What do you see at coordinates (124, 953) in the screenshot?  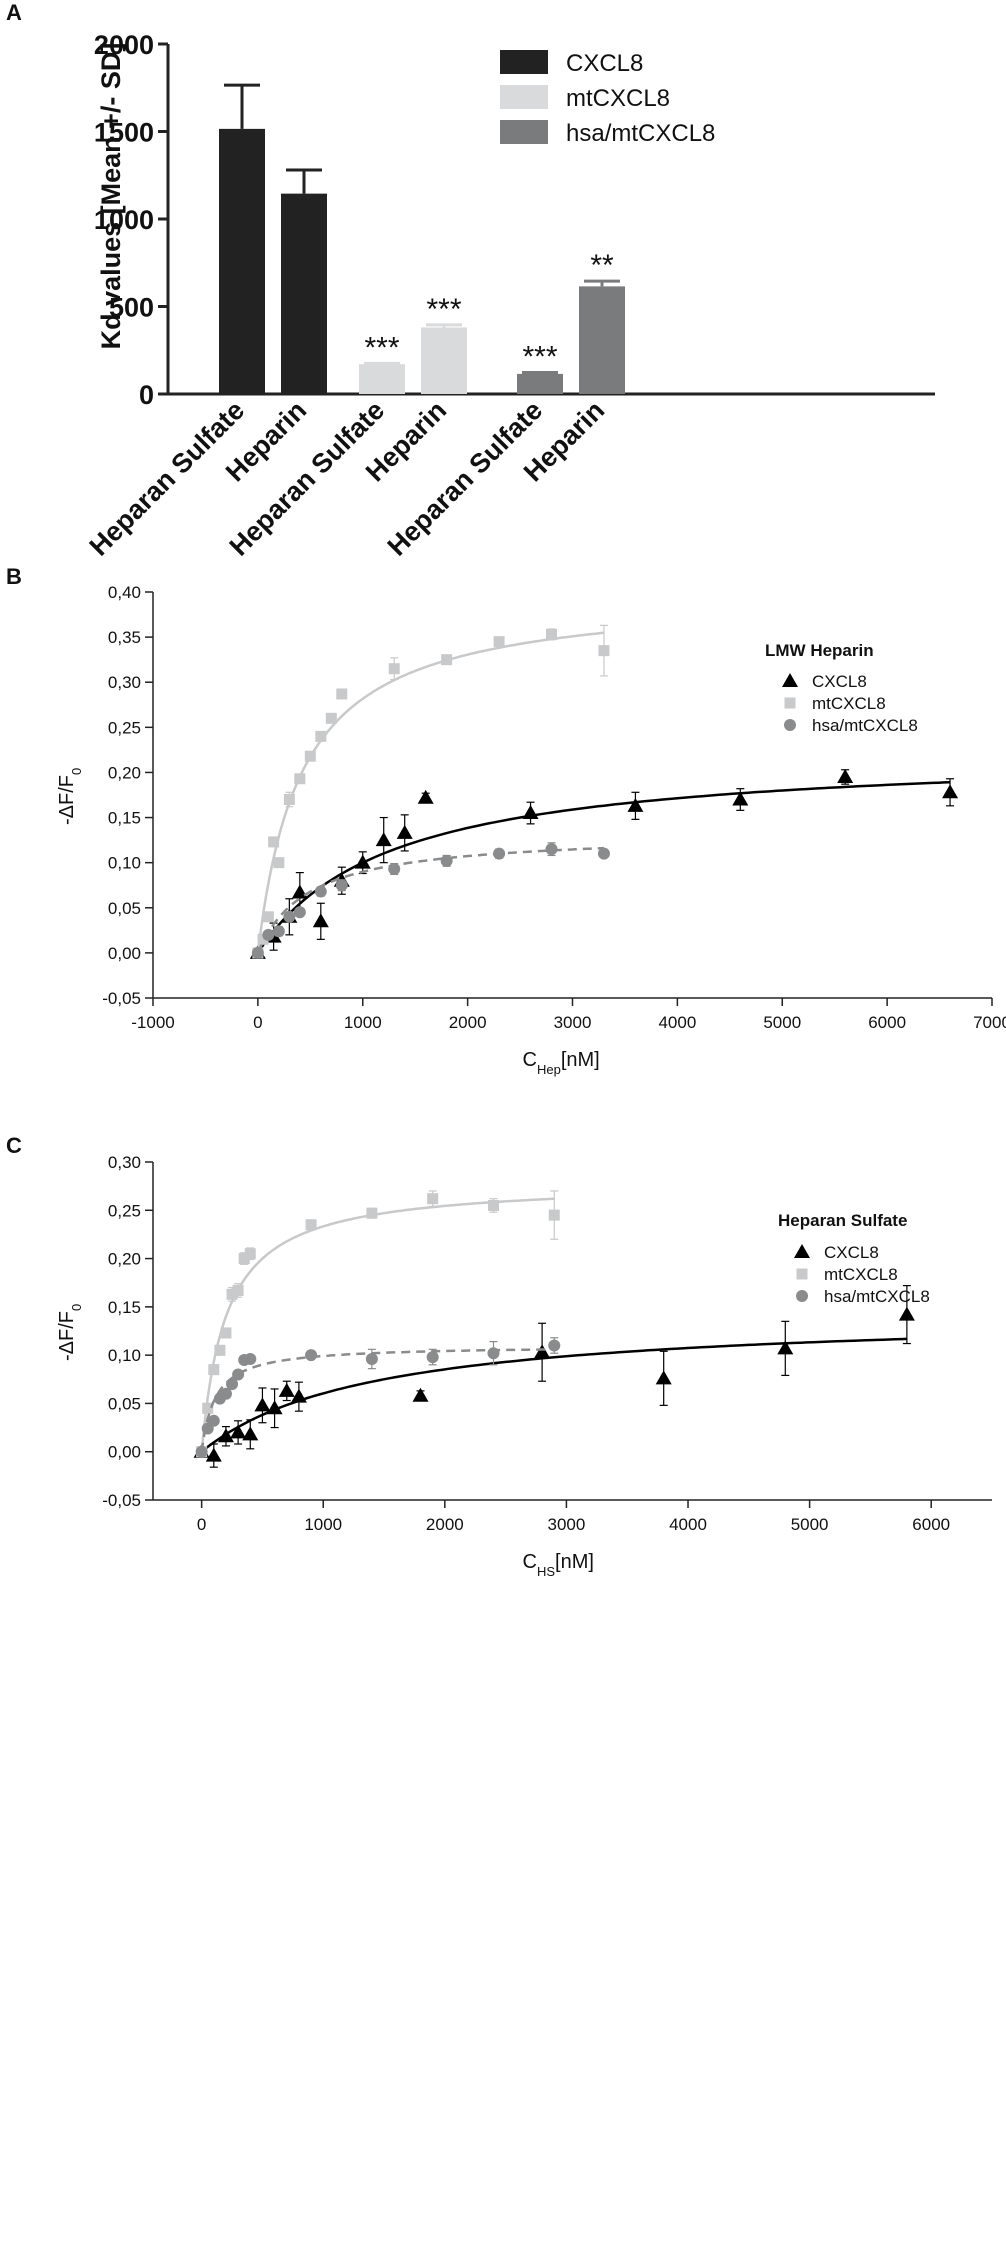 I see `panel-b-y-tick-label: 0,00` at bounding box center [124, 953].